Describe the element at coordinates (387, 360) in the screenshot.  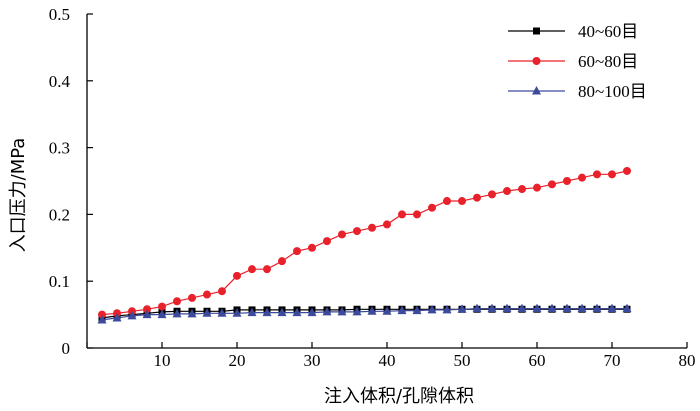
I see `x-tick-label: 40` at that location.